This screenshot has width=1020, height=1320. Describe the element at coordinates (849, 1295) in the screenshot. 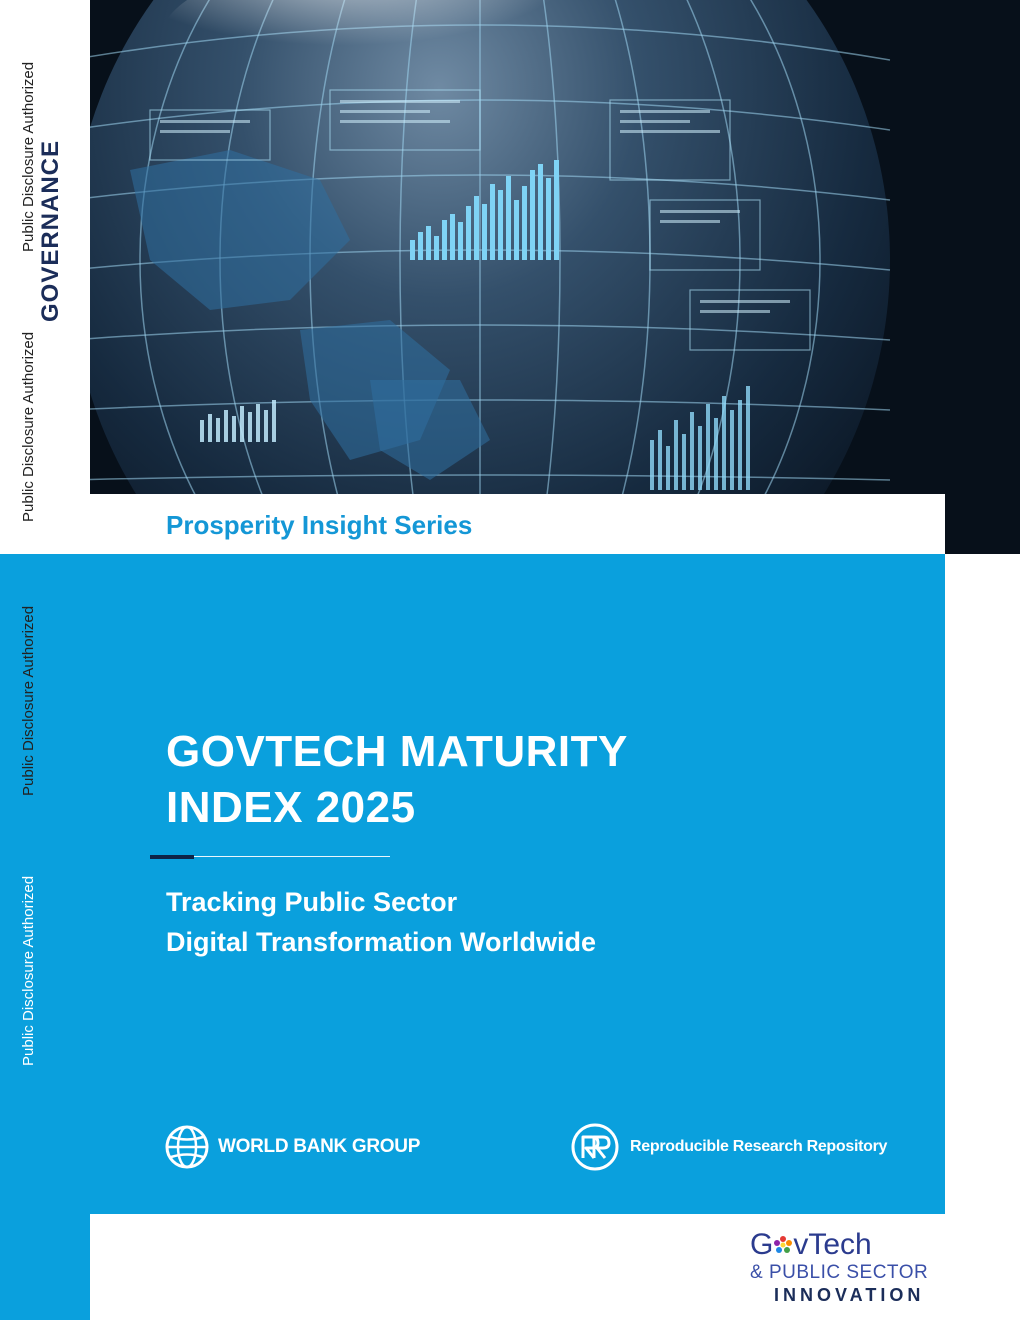

I see `govtech-line-innovation: INNOVATION` at that location.